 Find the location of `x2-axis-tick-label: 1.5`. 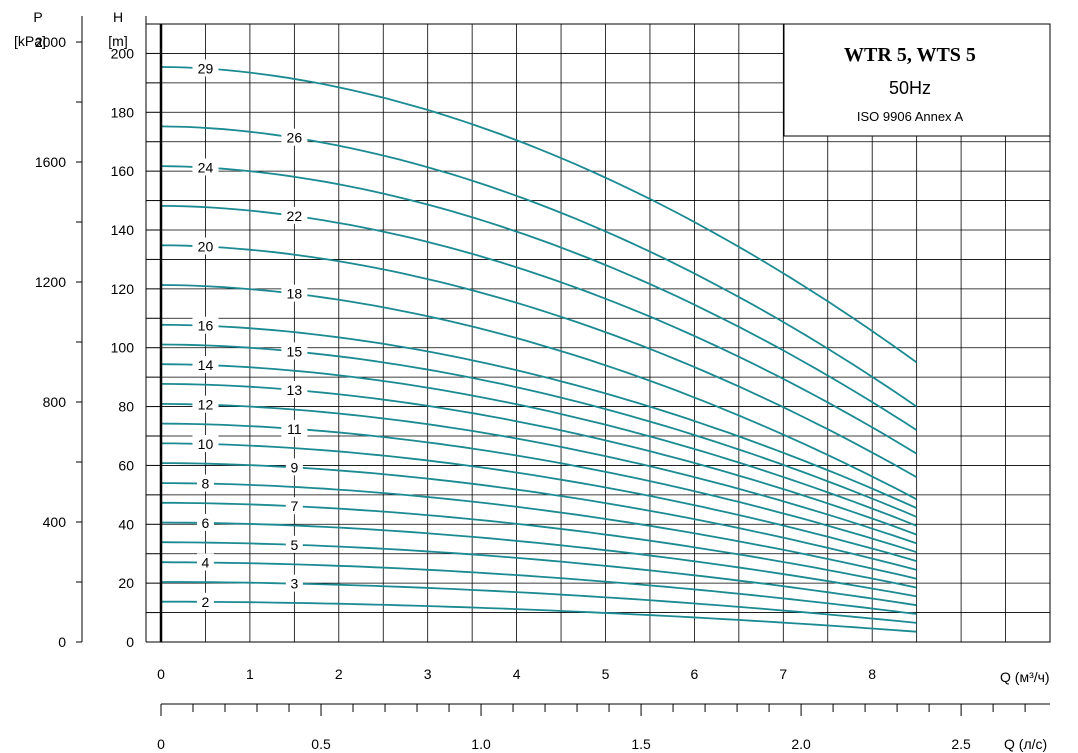

x2-axis-tick-label: 1.5 is located at coordinates (641, 744).